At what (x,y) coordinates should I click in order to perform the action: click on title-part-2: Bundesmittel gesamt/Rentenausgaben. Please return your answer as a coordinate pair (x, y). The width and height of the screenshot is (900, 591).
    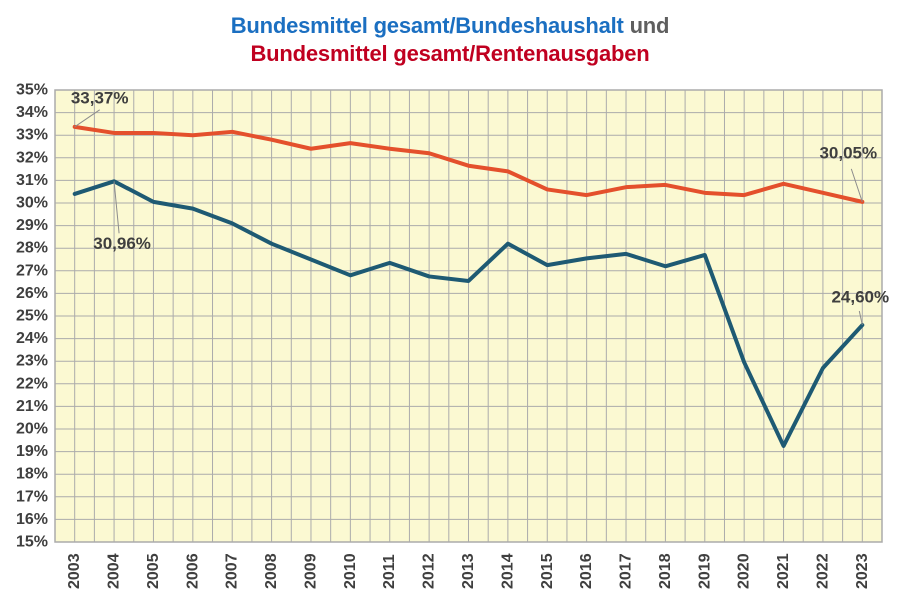
    Looking at the image, I should click on (450, 53).